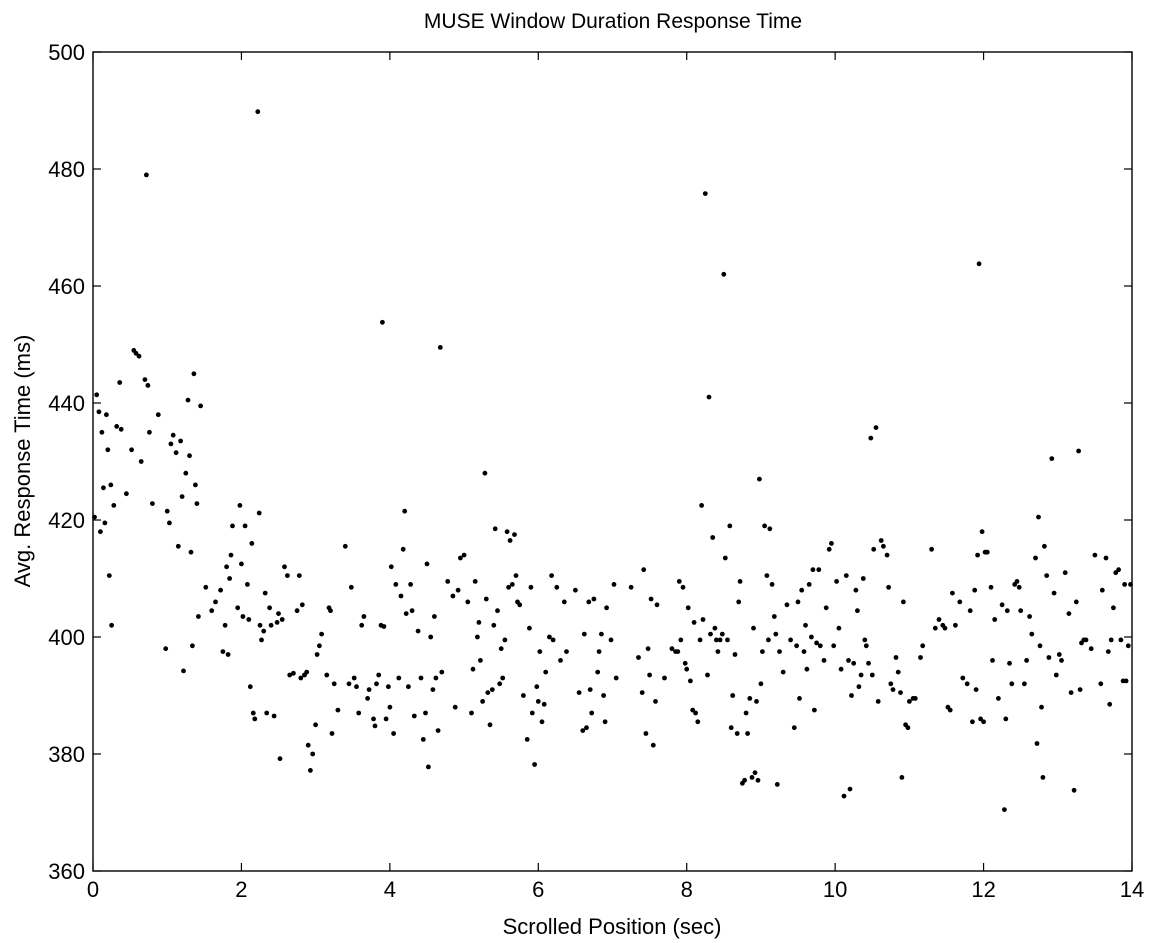 The image size is (1153, 943). What do you see at coordinates (615, 889) in the screenshot?
I see `x-tick-labels: 0 2 4 6 8 10 12 14` at bounding box center [615, 889].